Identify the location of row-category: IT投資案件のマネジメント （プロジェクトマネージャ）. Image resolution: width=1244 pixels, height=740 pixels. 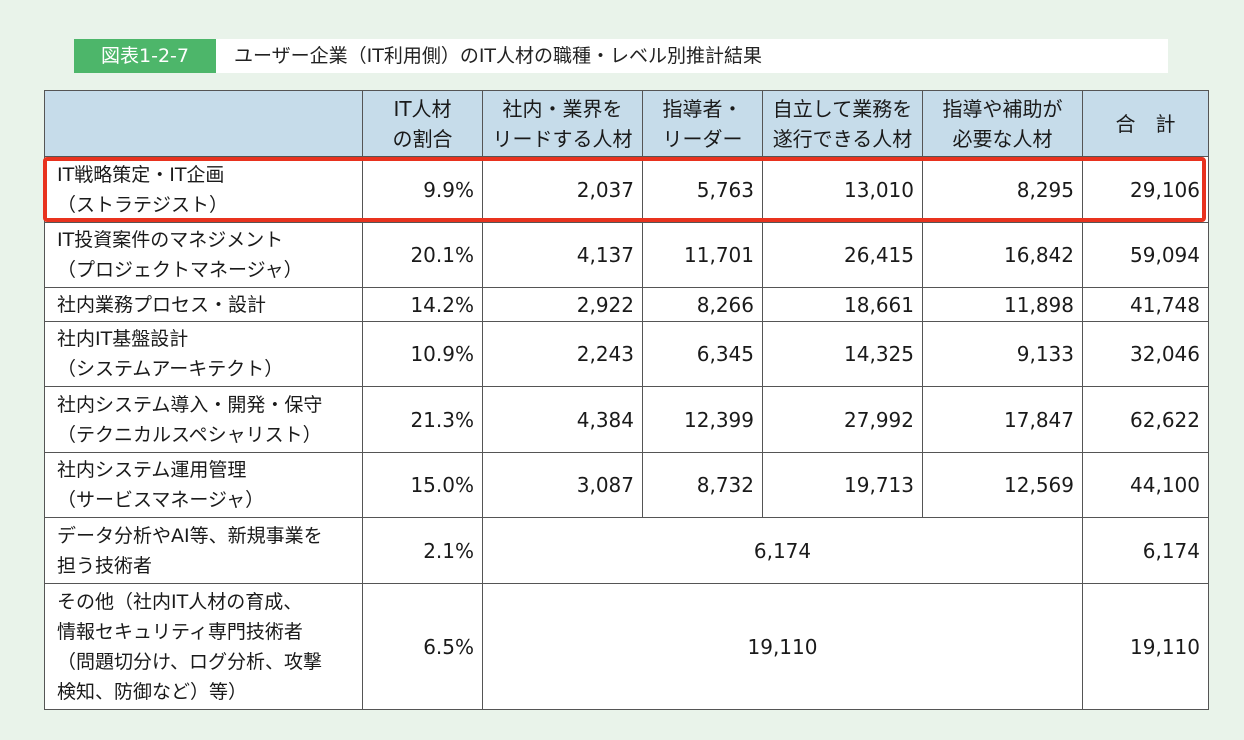
(203, 255).